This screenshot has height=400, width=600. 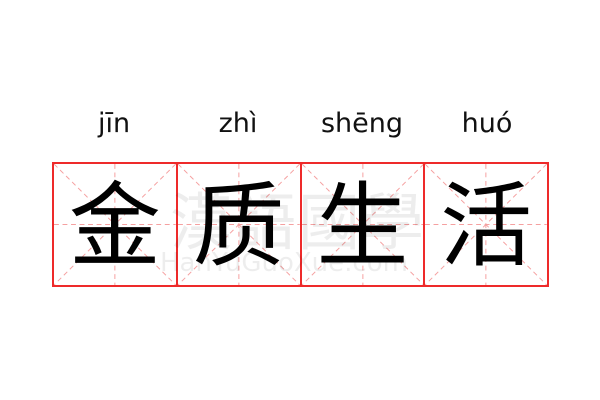 What do you see at coordinates (487, 123) in the screenshot?
I see `pinyin-4: huó` at bounding box center [487, 123].